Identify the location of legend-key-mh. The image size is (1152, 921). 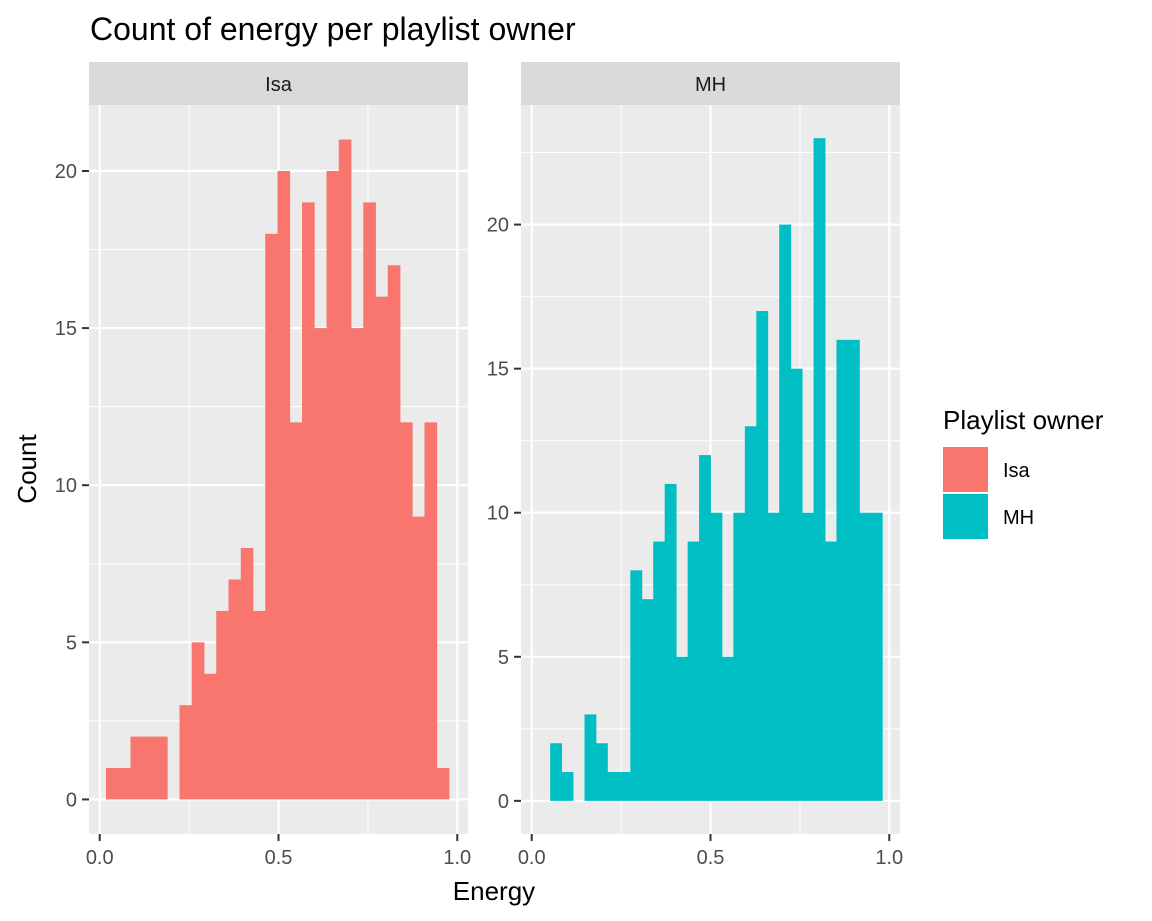
(965, 516).